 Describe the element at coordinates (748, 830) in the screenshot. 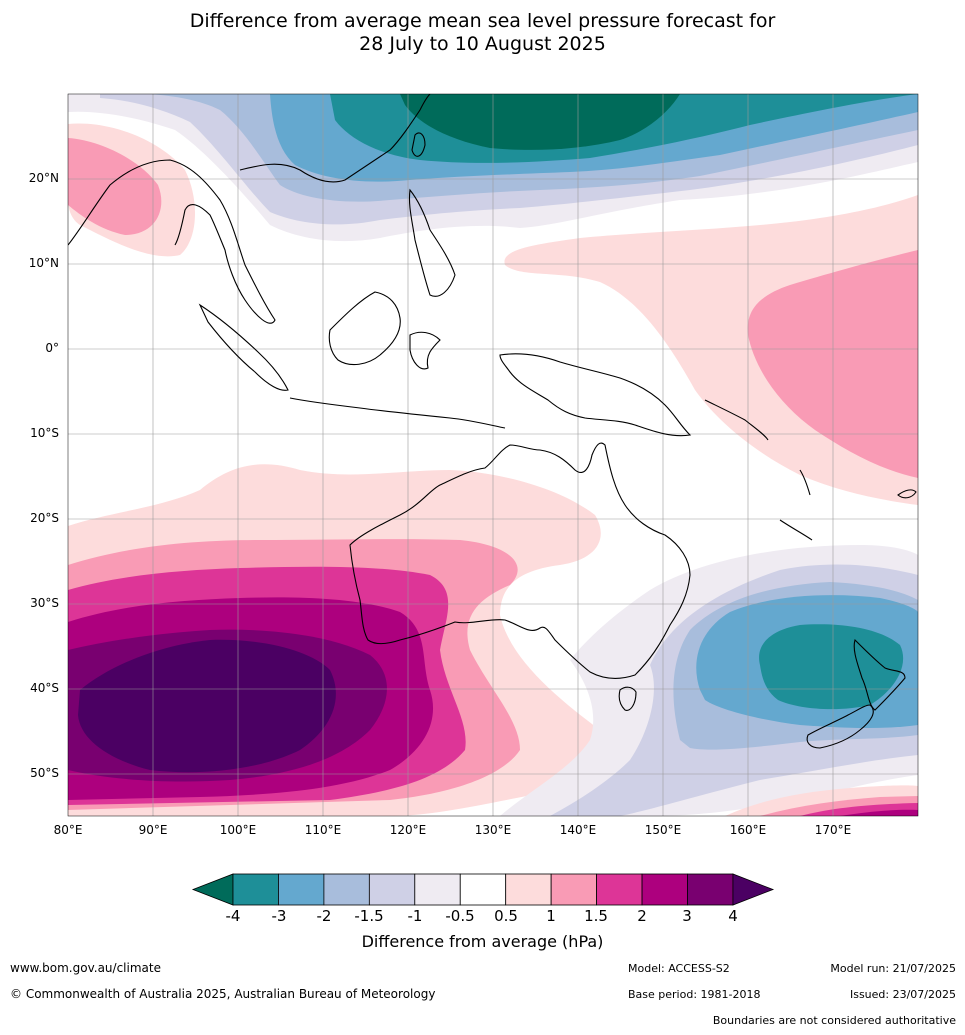

I see `lon-label-160e: 160°E` at that location.